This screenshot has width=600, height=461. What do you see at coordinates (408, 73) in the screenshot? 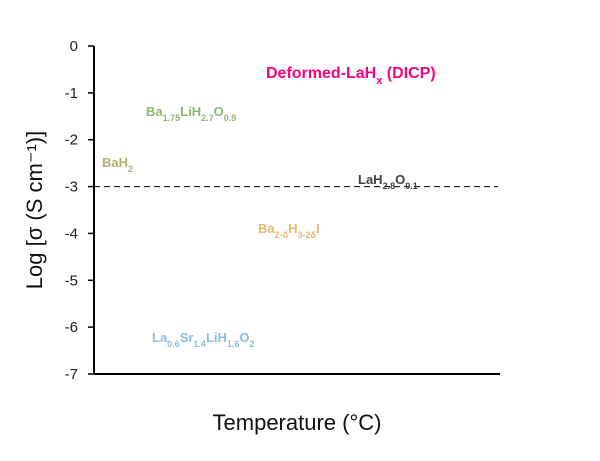
I see `label-text: (DICP)` at bounding box center [408, 73].